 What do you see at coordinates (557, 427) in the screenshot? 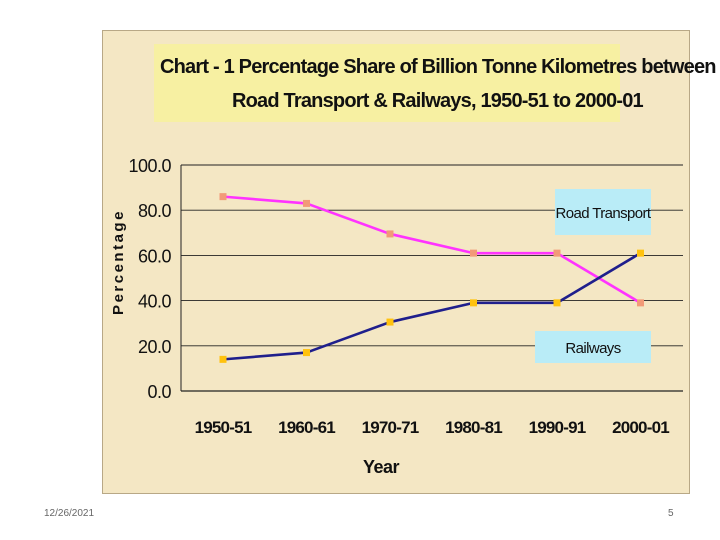
I see `x-tick-label: 1990-91` at bounding box center [557, 427].